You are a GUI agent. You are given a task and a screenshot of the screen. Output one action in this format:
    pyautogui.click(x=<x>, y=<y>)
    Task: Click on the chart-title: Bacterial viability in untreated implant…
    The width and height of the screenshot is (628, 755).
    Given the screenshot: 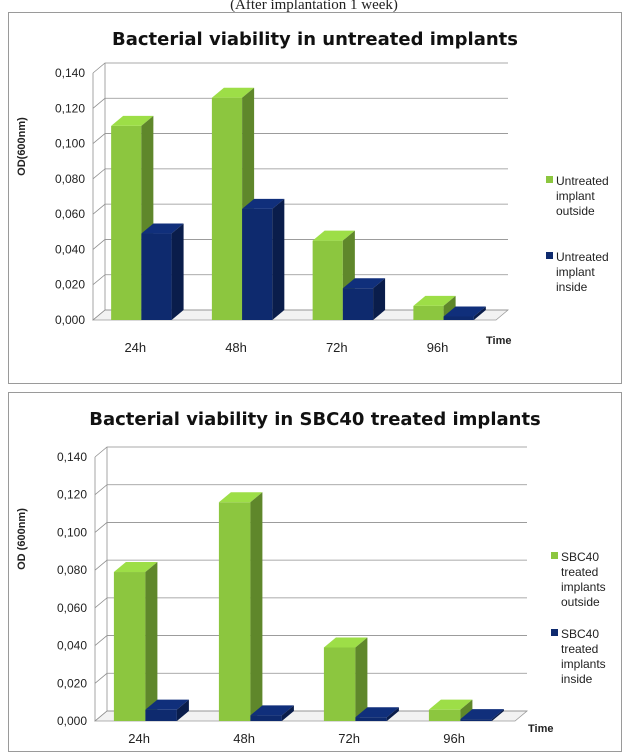 What is the action you would take?
    pyautogui.click(x=315, y=39)
    